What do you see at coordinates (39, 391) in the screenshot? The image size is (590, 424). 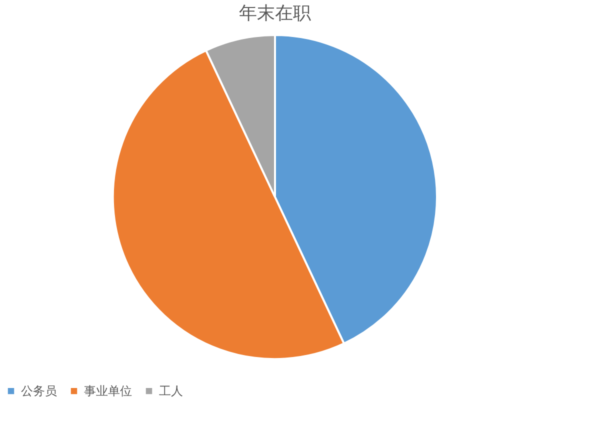 I see `legend-label: 公务员` at bounding box center [39, 391].